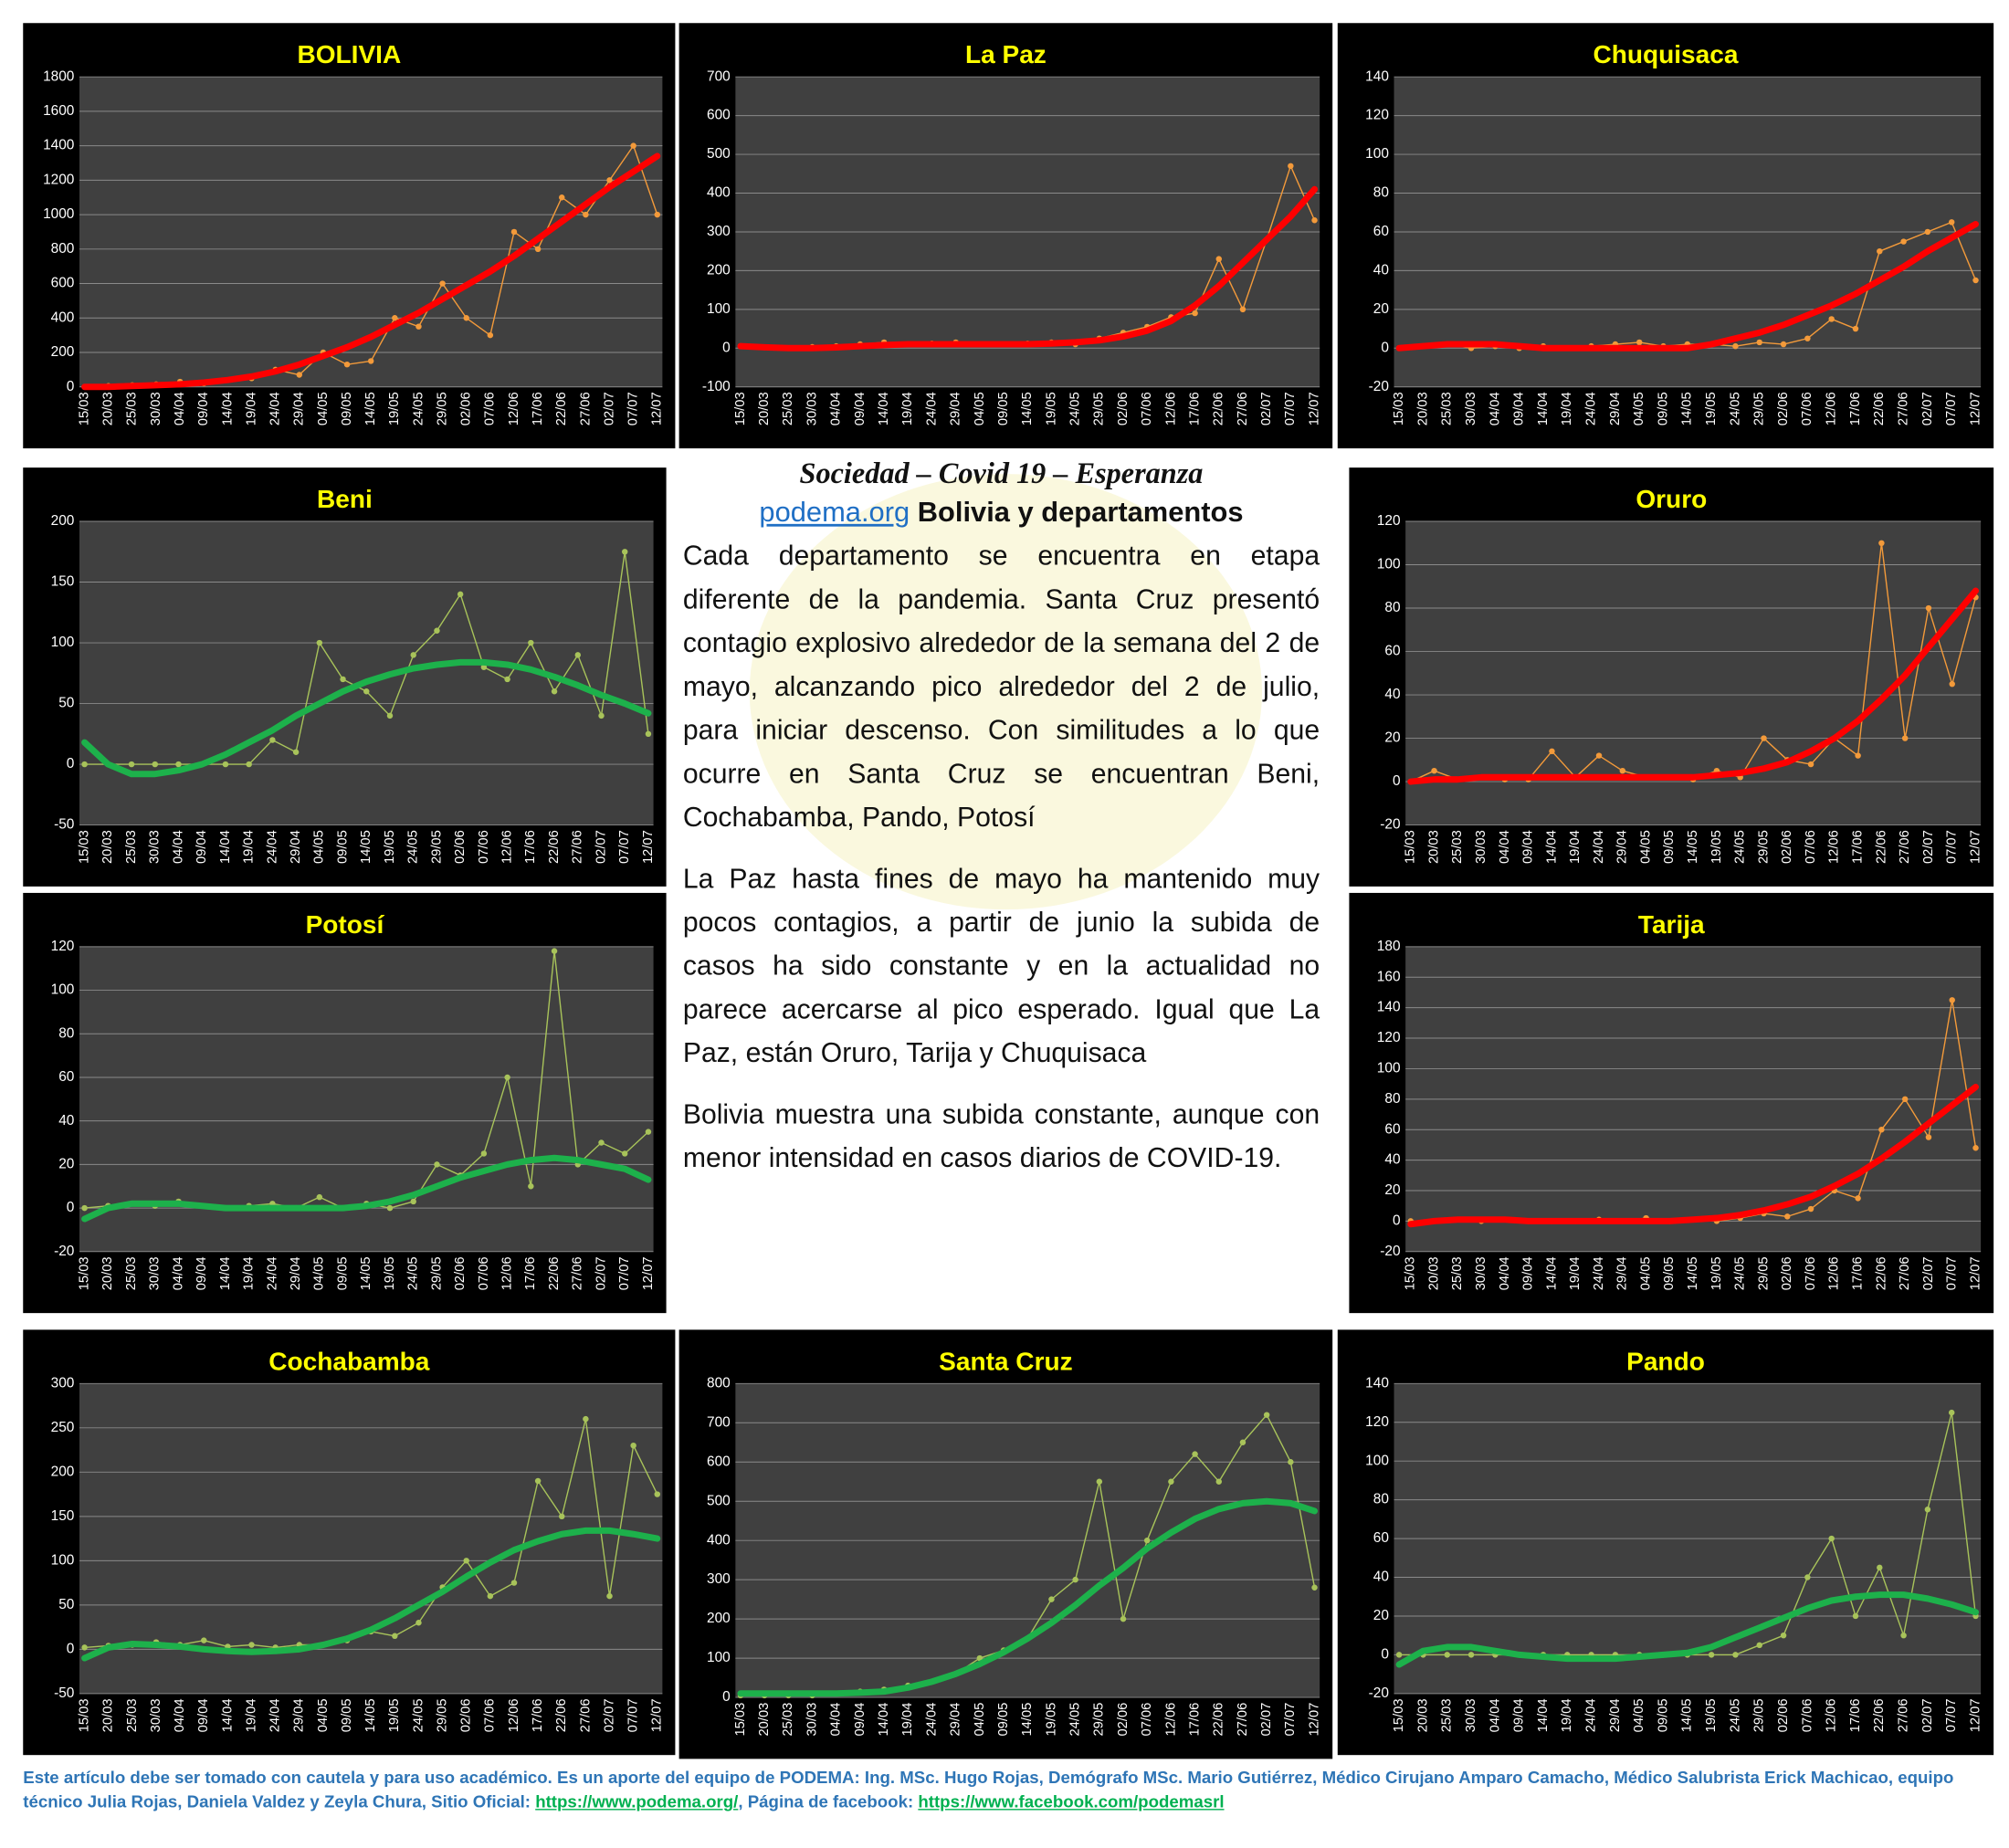 Image resolution: width=2009 pixels, height=1848 pixels. Describe the element at coordinates (716, 386) in the screenshot. I see `y-tick-label: -100` at that location.